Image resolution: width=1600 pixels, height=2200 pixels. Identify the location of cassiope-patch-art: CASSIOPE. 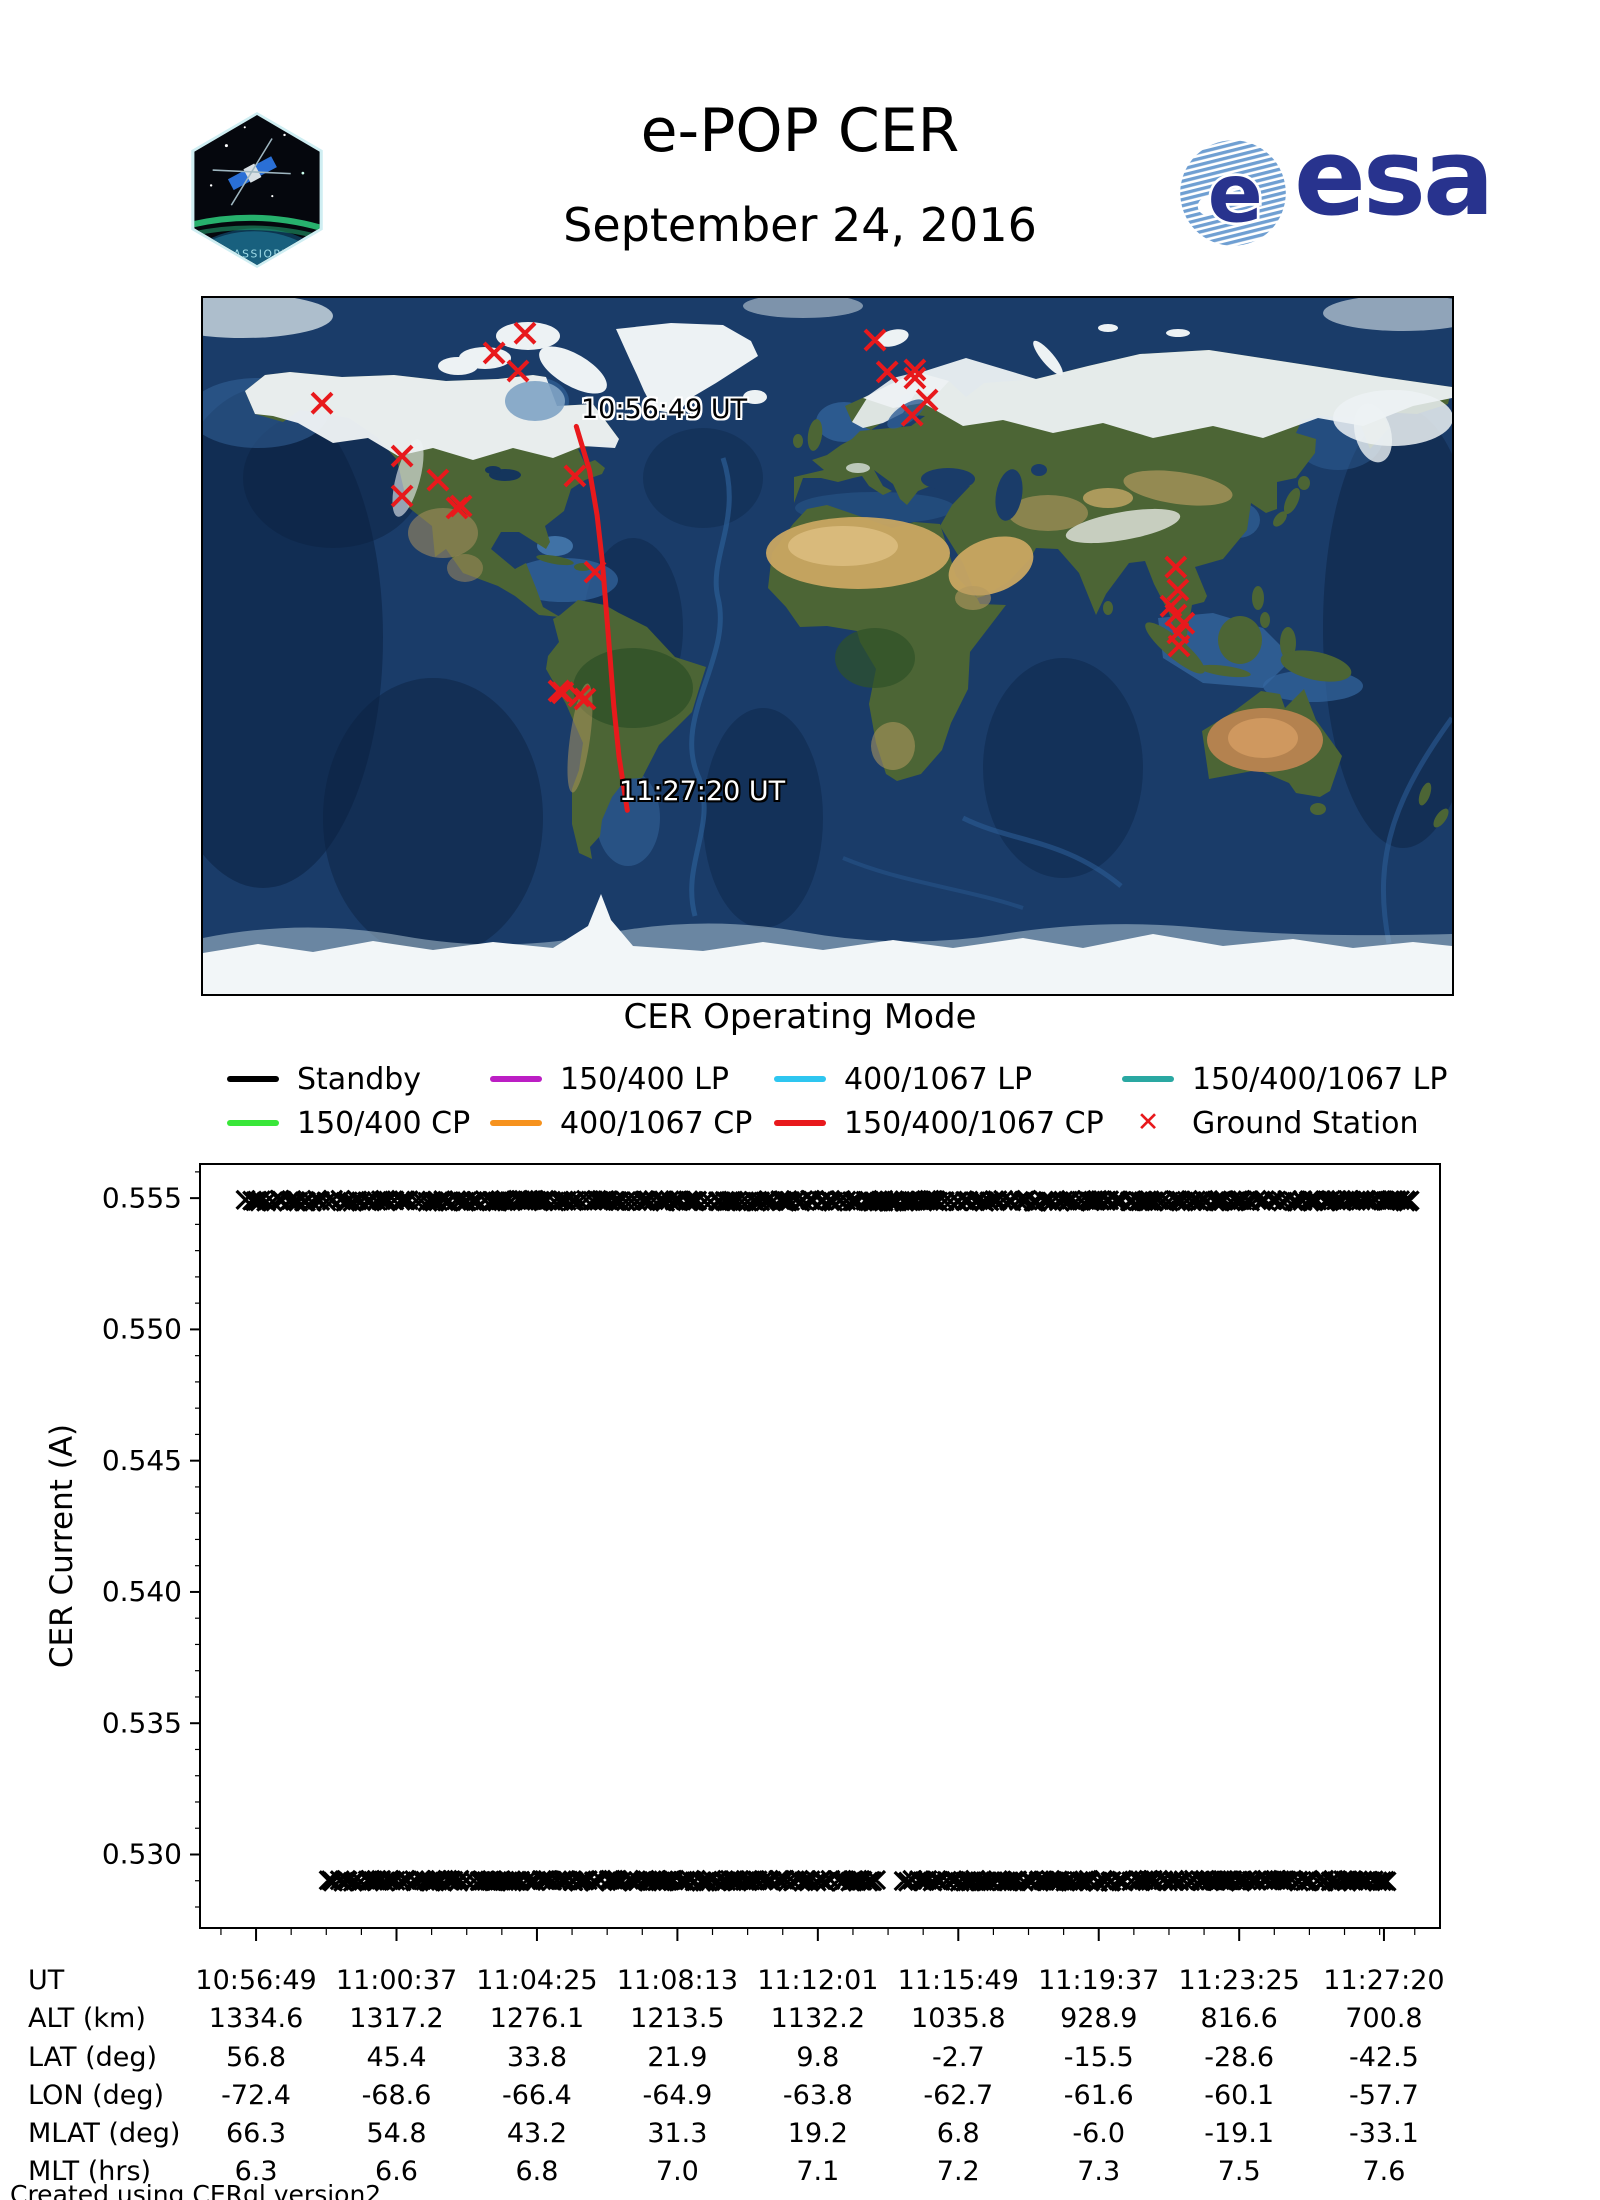
(257, 190).